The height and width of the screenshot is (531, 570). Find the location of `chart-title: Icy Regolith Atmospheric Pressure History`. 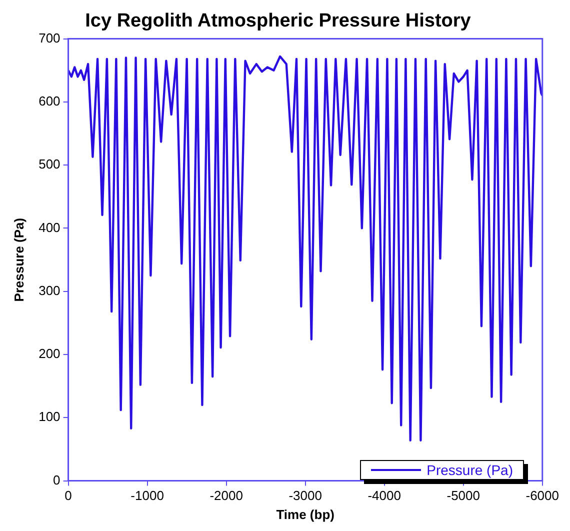

chart-title: Icy Regolith Atmospheric Pressure History is located at coordinates (278, 21).